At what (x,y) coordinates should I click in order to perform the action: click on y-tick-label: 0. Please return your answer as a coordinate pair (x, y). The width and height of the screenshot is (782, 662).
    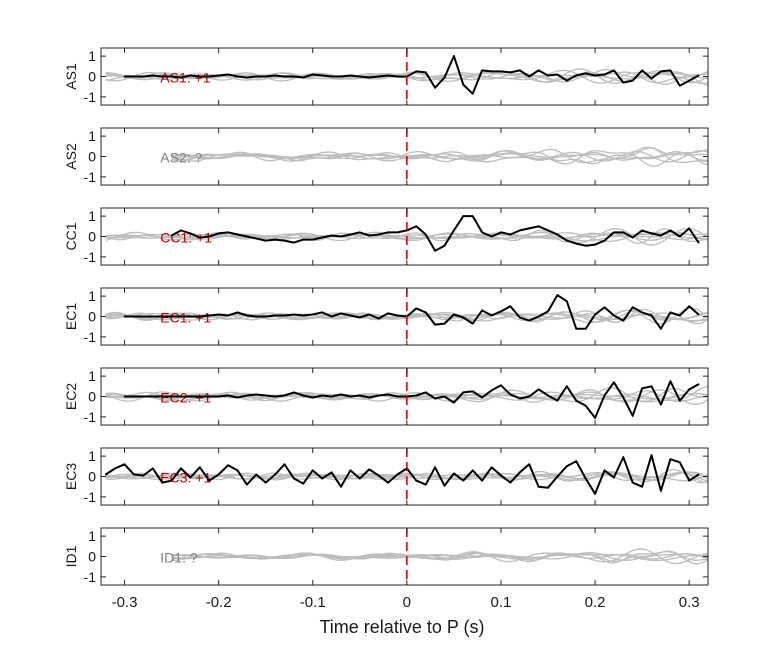
    Looking at the image, I should click on (92, 557).